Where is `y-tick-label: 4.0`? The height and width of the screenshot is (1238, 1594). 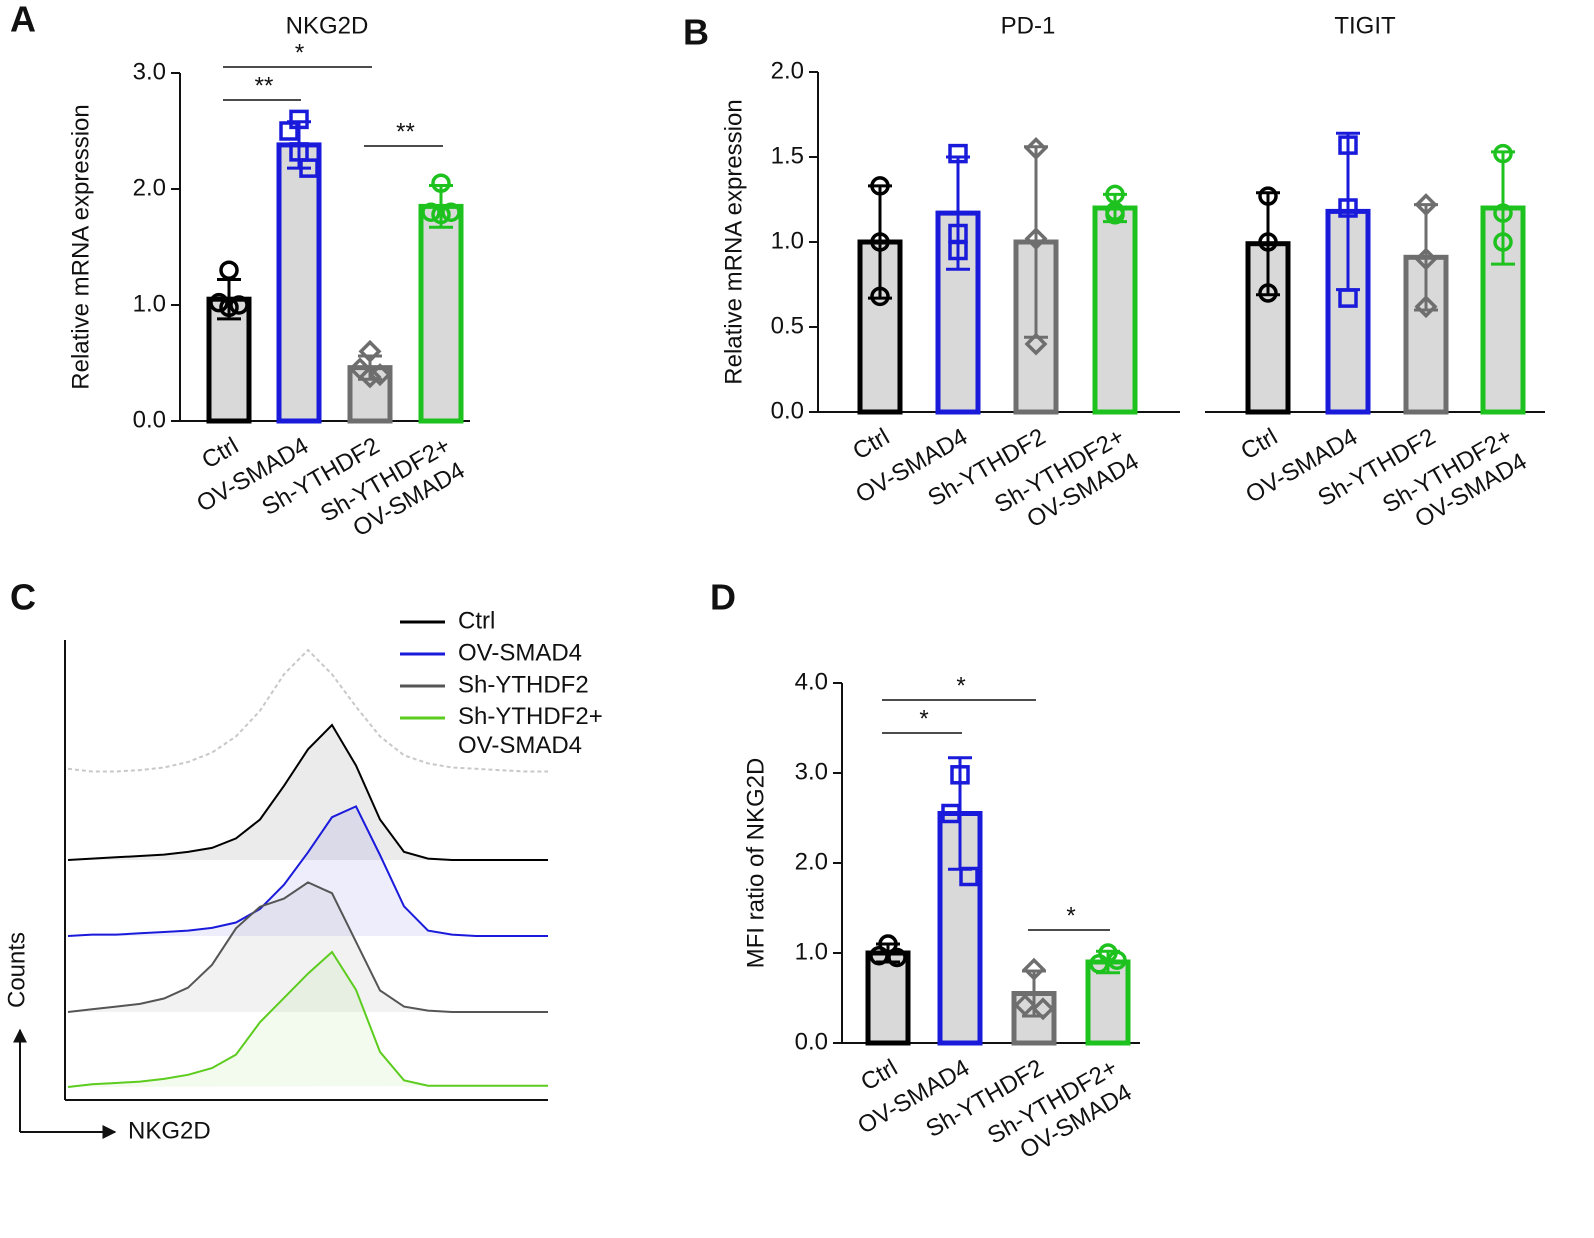 y-tick-label: 4.0 is located at coordinates (811, 681).